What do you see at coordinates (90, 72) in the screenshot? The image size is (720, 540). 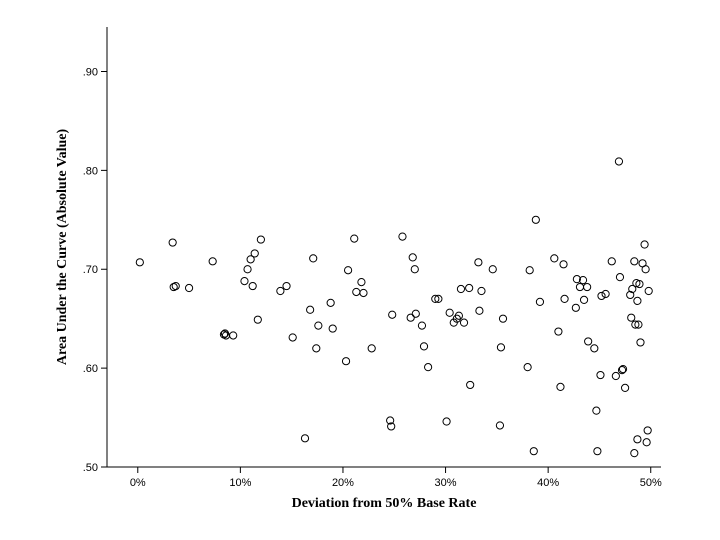 I see `y-tick-label: .90` at bounding box center [90, 72].